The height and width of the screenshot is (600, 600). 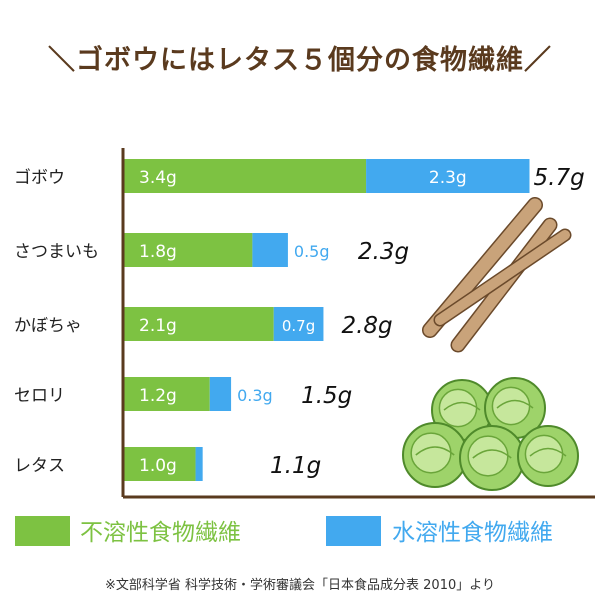 What do you see at coordinates (39, 396) in the screenshot?
I see `category-label: セロリ` at bounding box center [39, 396].